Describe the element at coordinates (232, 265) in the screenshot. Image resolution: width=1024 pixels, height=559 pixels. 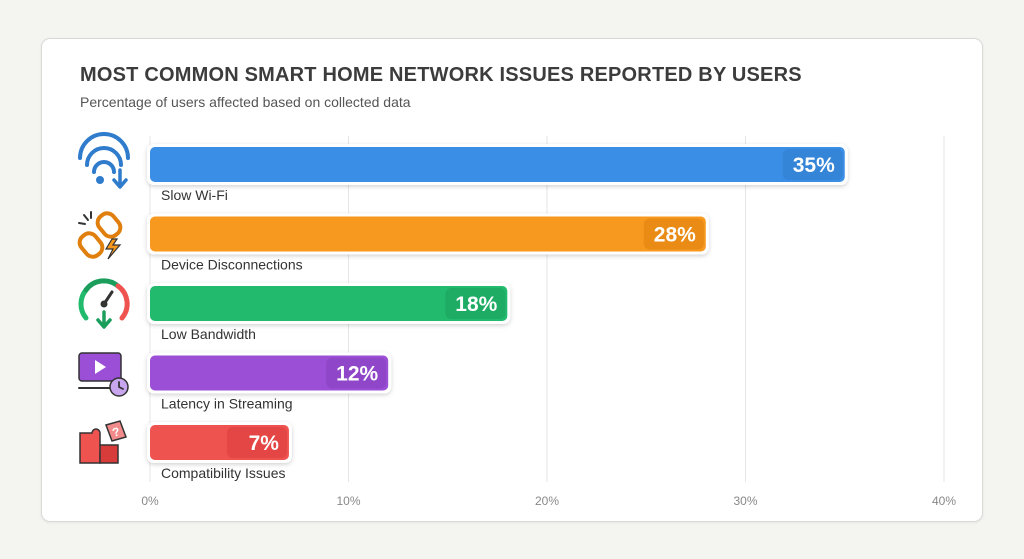
I see `category-label: Device Disconnections` at that location.